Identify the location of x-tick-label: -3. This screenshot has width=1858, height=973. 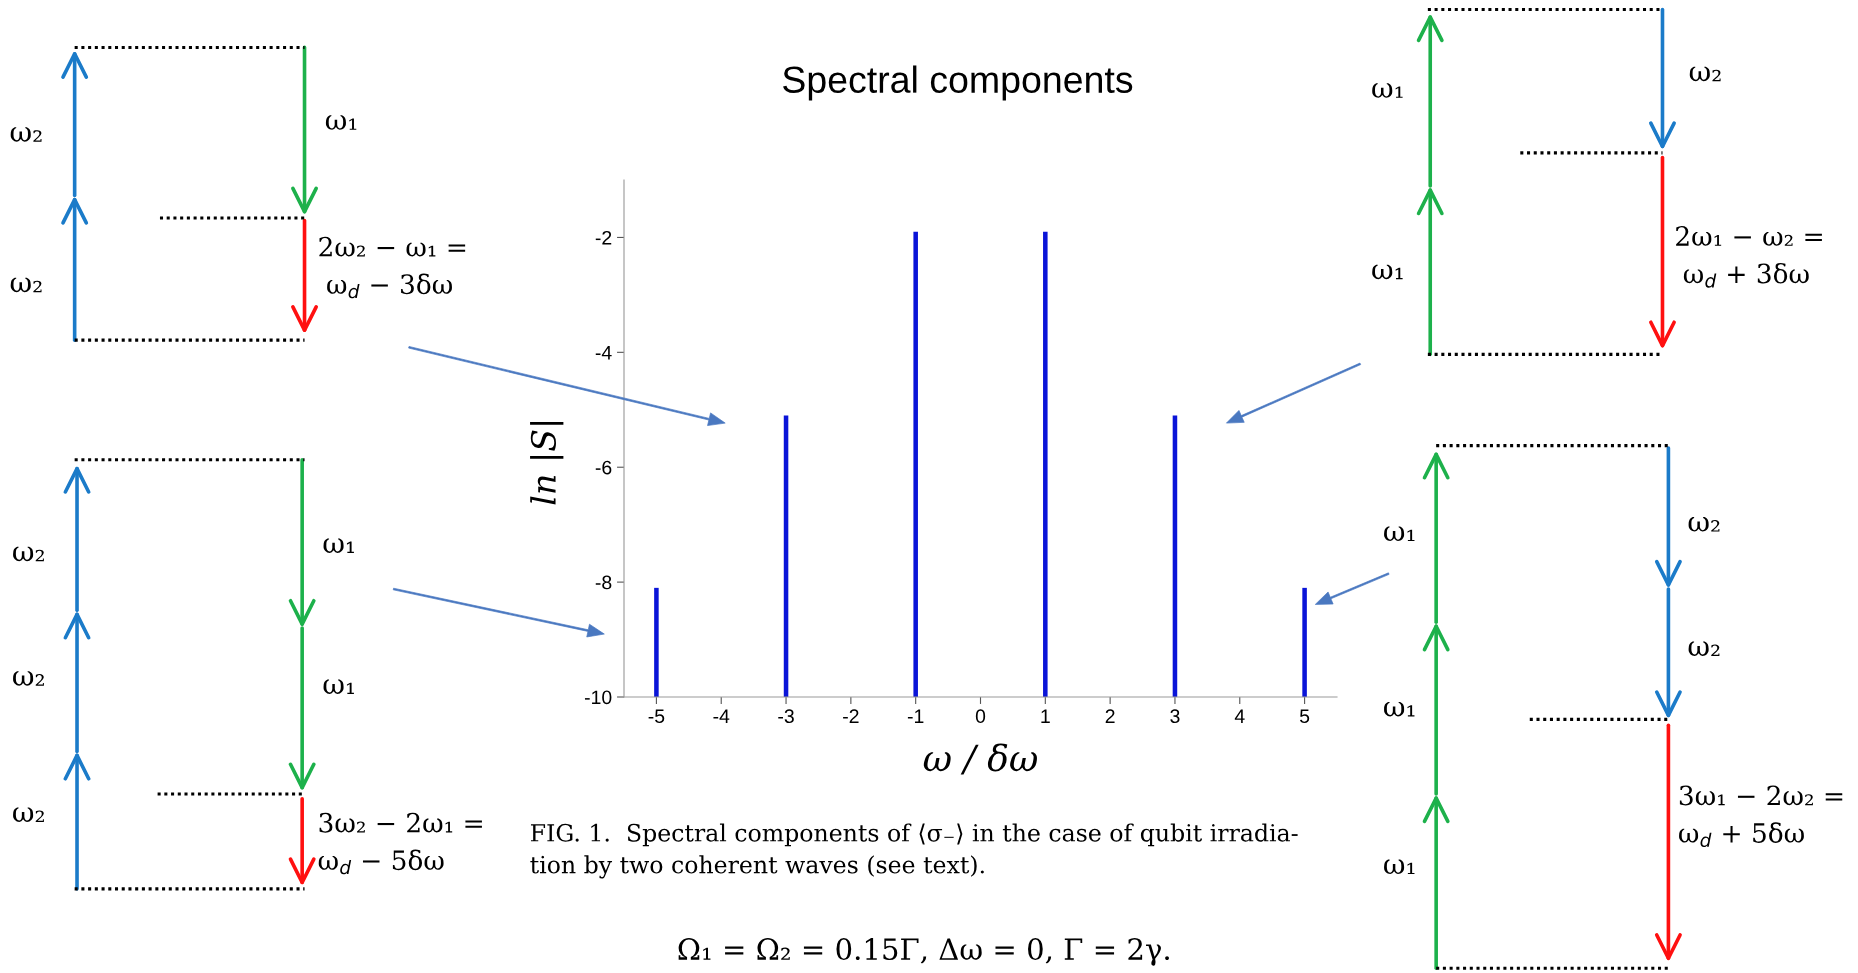
(786, 716).